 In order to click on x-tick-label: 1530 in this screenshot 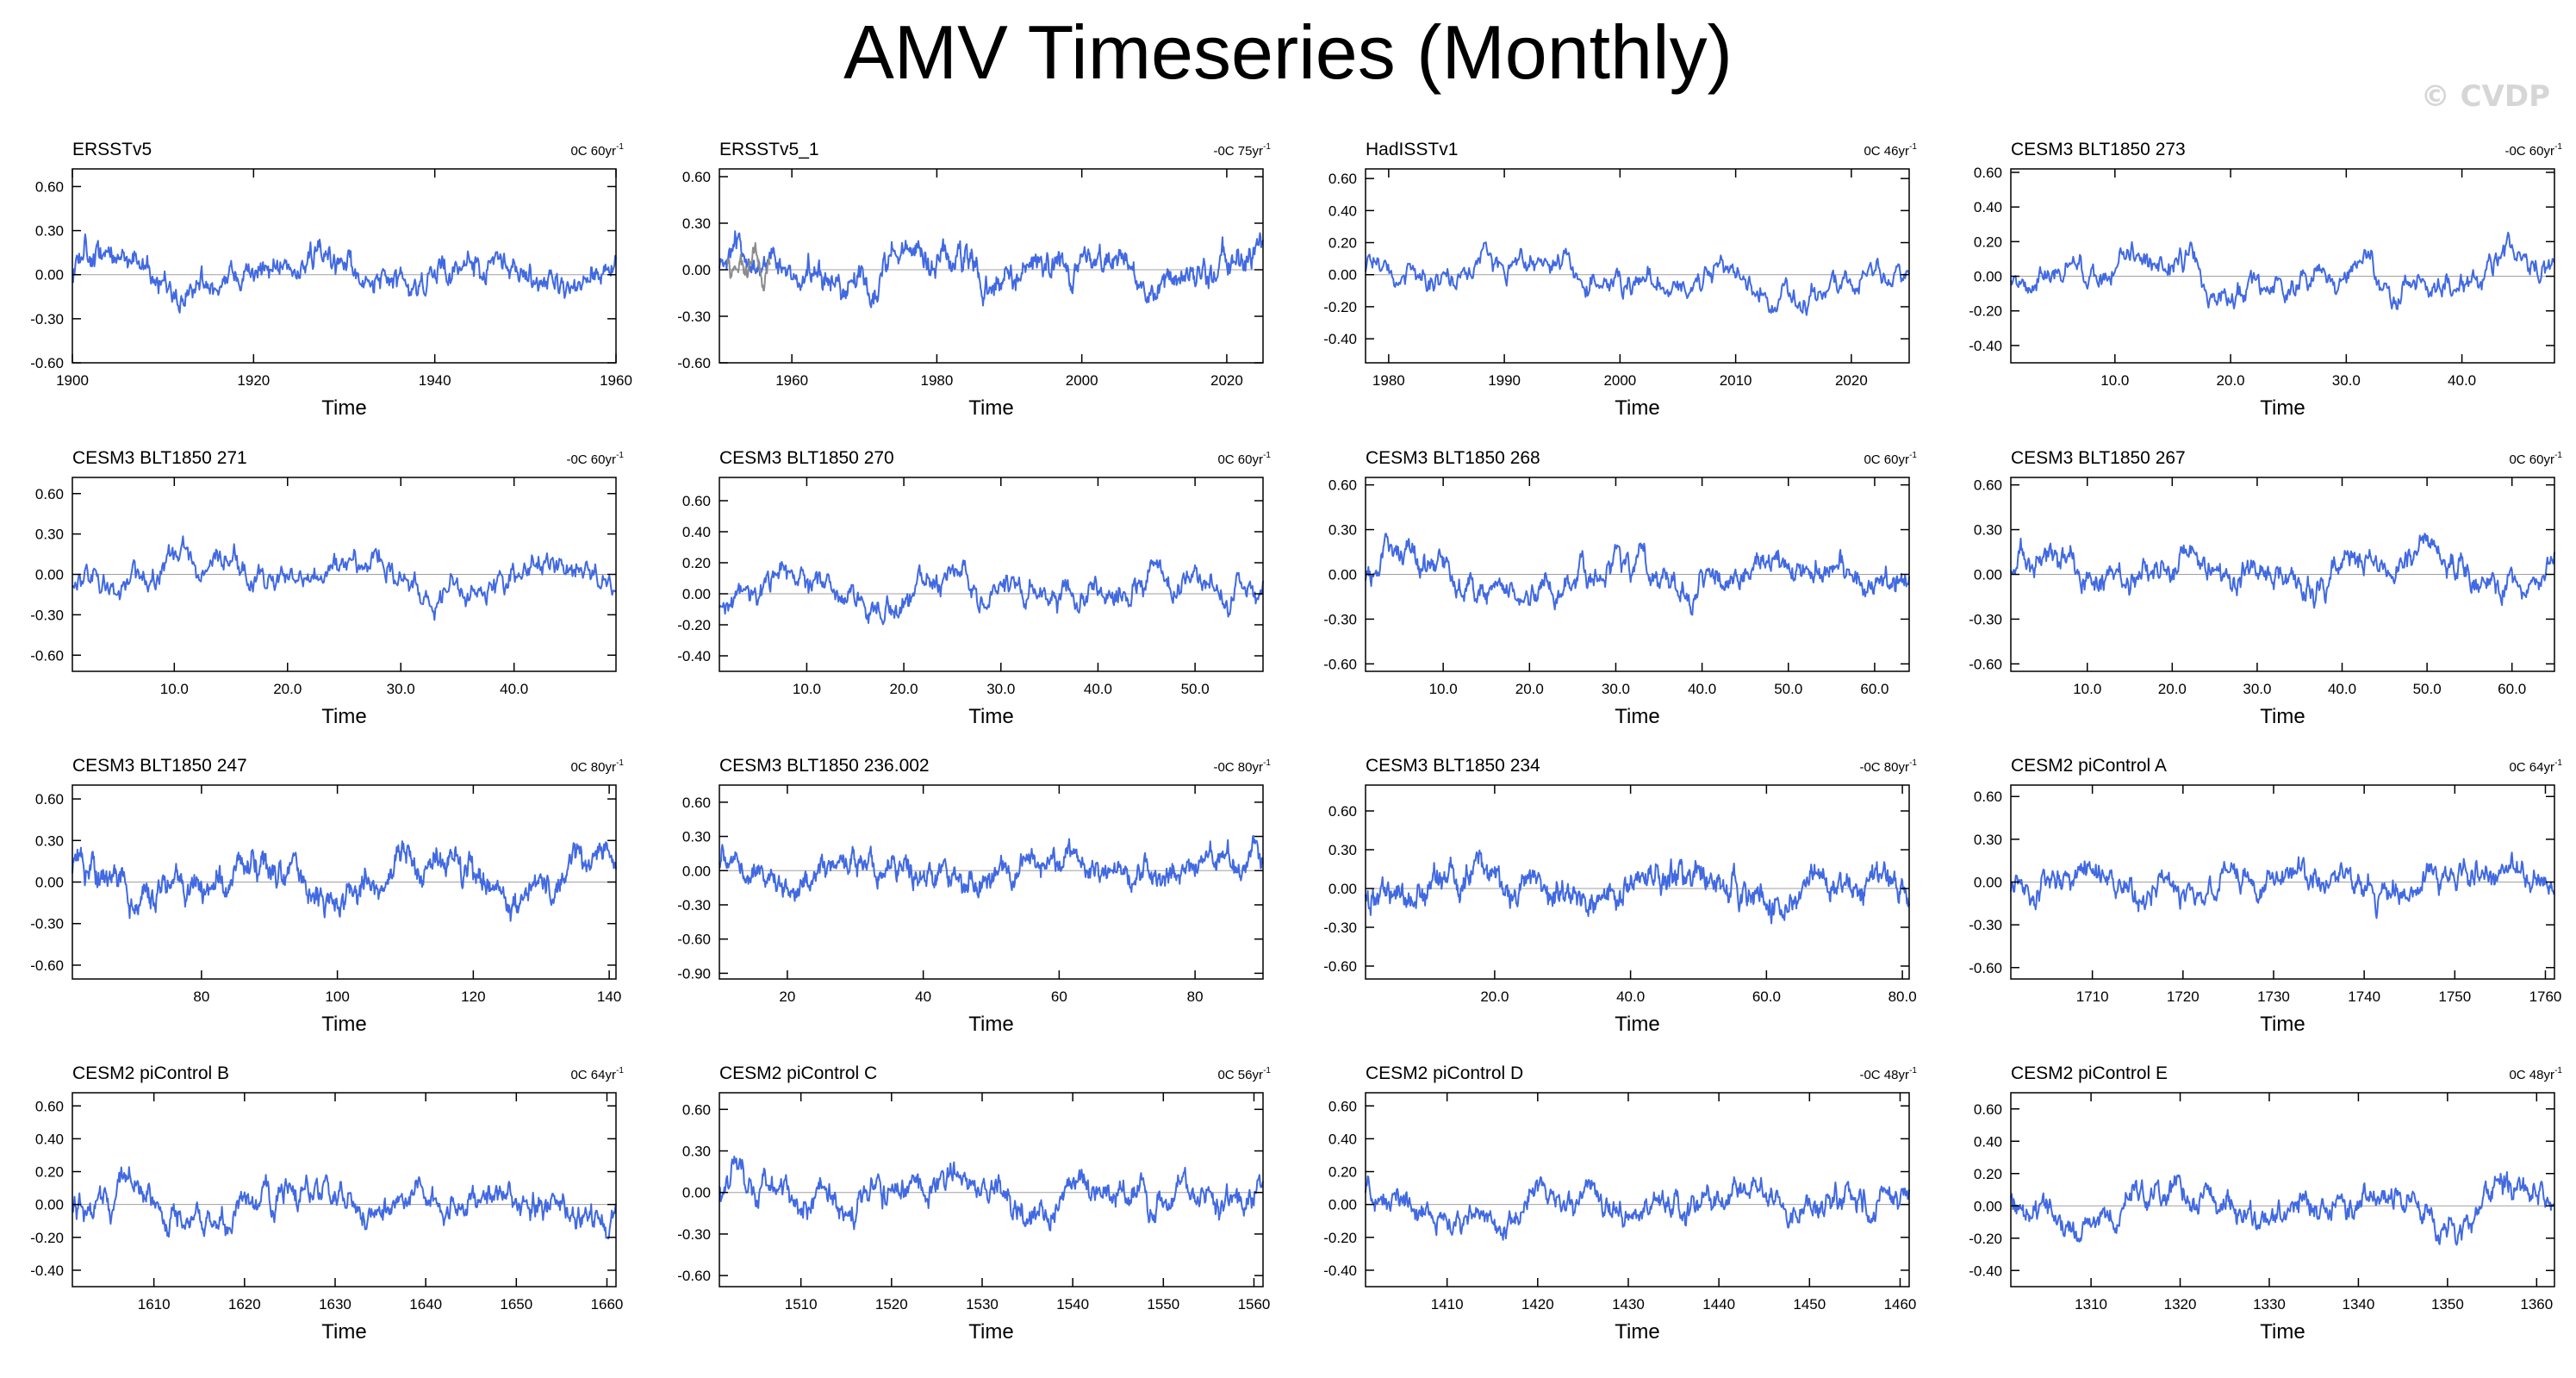, I will do `click(983, 1304)`.